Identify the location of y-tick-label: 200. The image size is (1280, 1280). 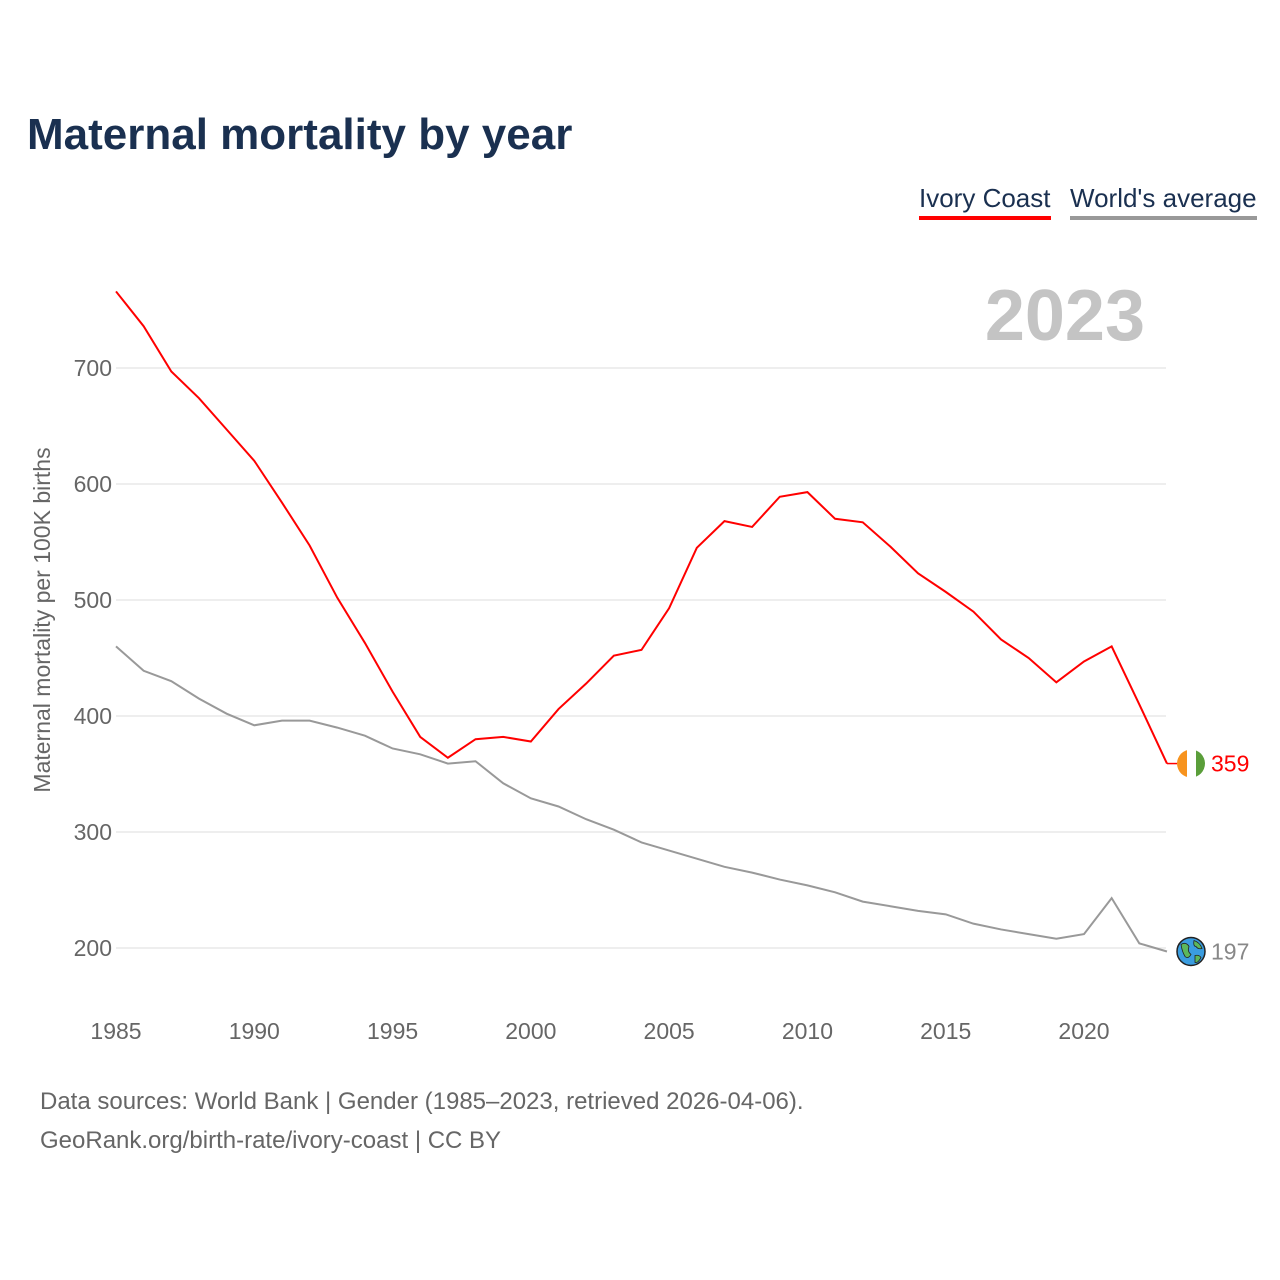
(93, 948).